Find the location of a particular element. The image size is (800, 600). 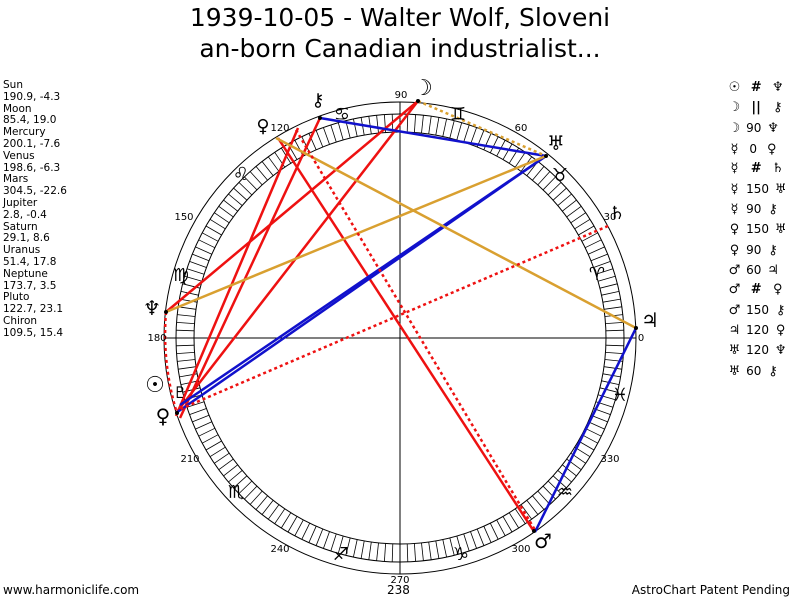

planet-name: Chiron is located at coordinates (20, 320).